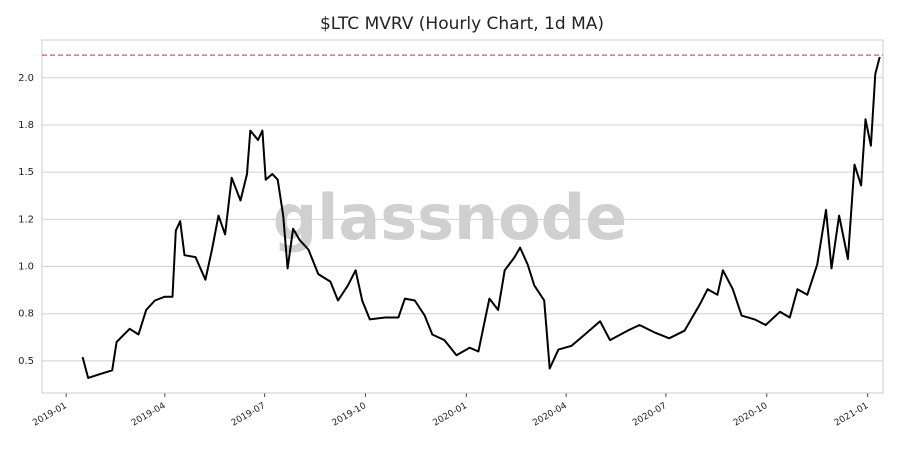 The width and height of the screenshot is (900, 450). I want to click on y-tick-label: 0.8, so click(26, 314).